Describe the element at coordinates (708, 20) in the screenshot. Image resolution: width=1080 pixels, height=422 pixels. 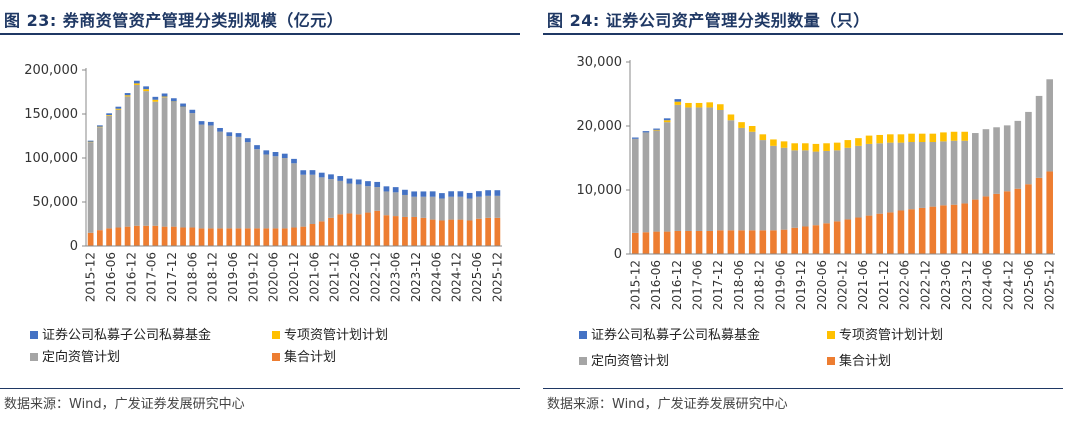
I see `right-chart-title: 图 24: 证券公司资产管理分类别数量（只）` at that location.